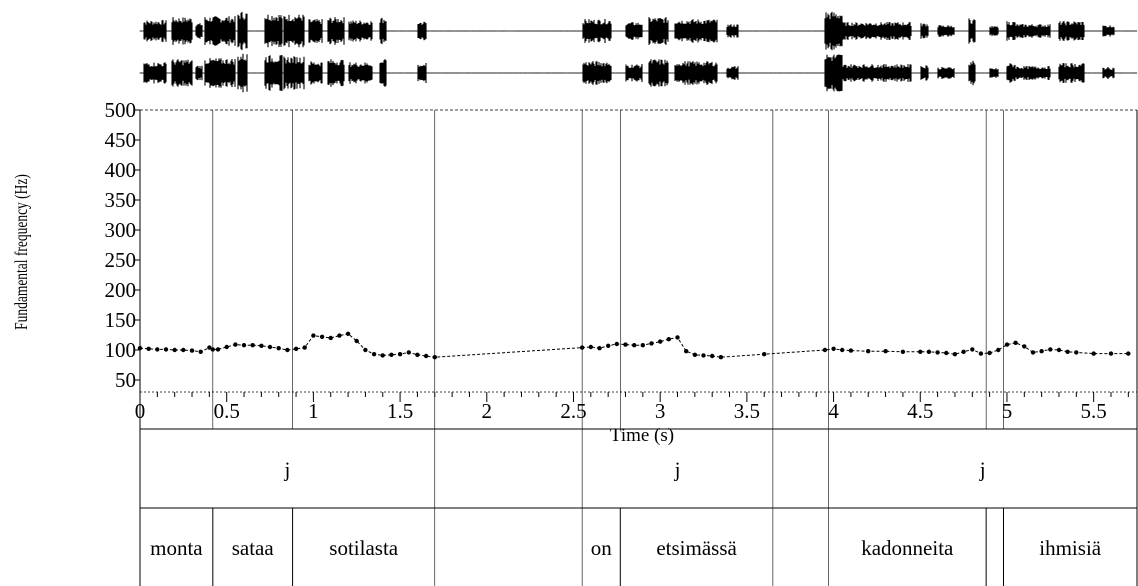 The image size is (1138, 586). What do you see at coordinates (400, 411) in the screenshot?
I see `x-tick-label: 1.5` at bounding box center [400, 411].